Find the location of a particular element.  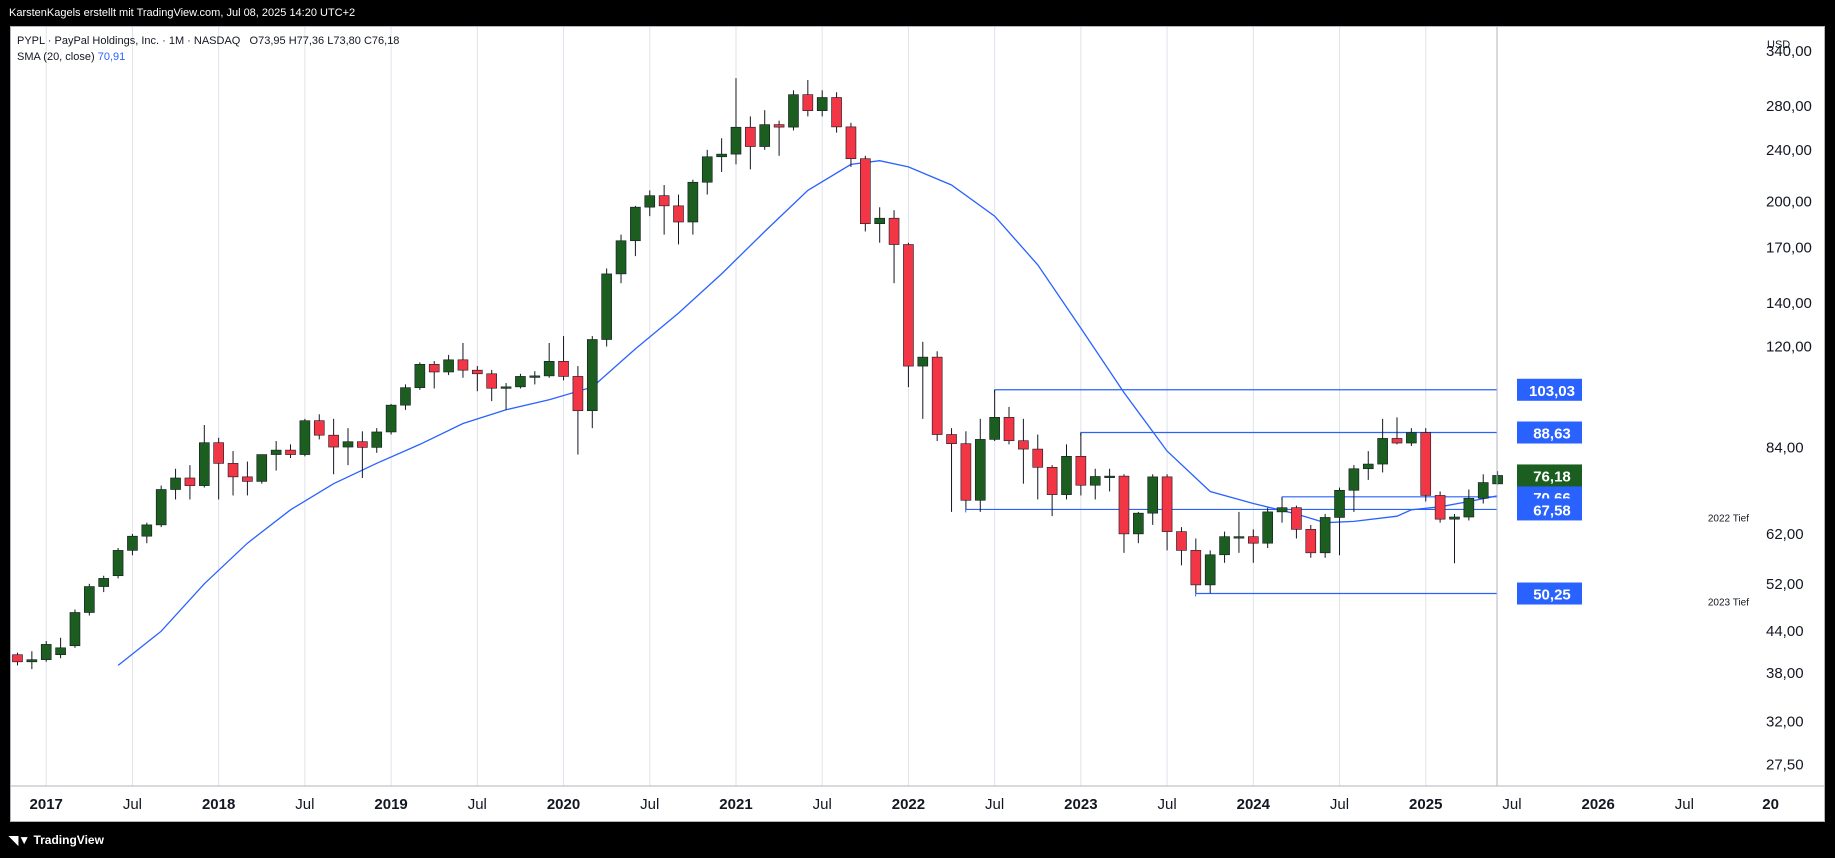

x-tick-label: 2024 is located at coordinates (1254, 804).